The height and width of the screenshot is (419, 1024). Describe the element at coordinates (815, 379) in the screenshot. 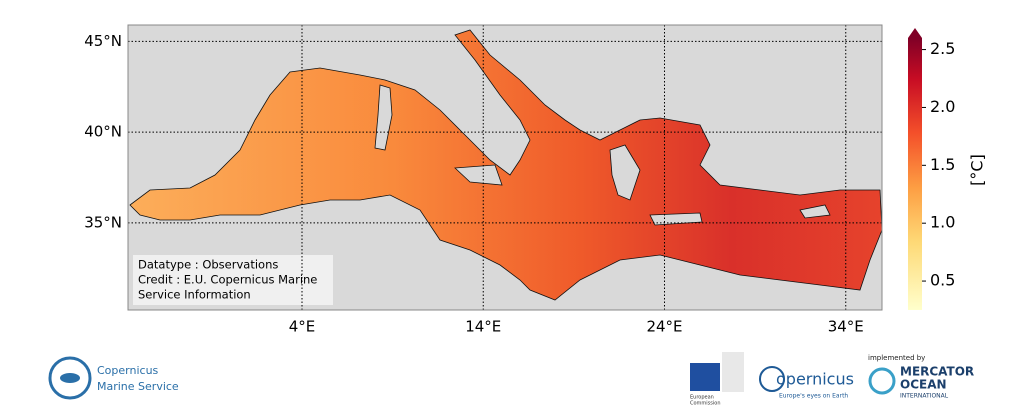

I see `logo-text: opernicus` at that location.